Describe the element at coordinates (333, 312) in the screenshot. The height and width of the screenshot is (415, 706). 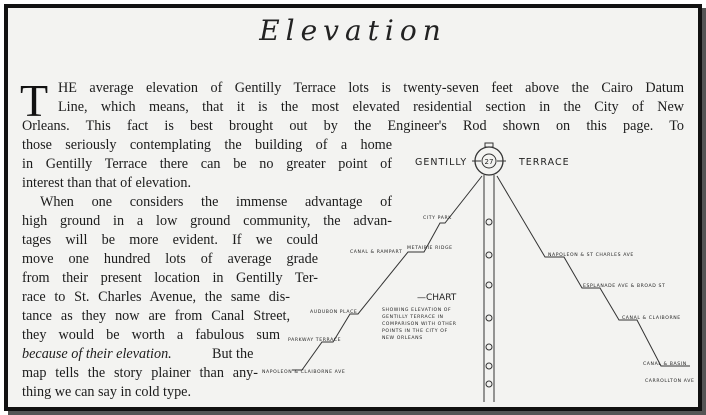
I see `point-label: AUDUBON PLACE` at that location.